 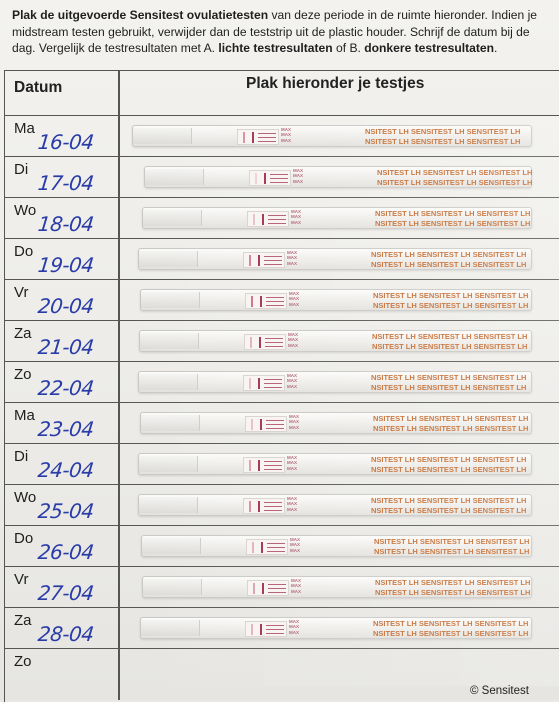 I want to click on row-day: Do, so click(x=24, y=538).